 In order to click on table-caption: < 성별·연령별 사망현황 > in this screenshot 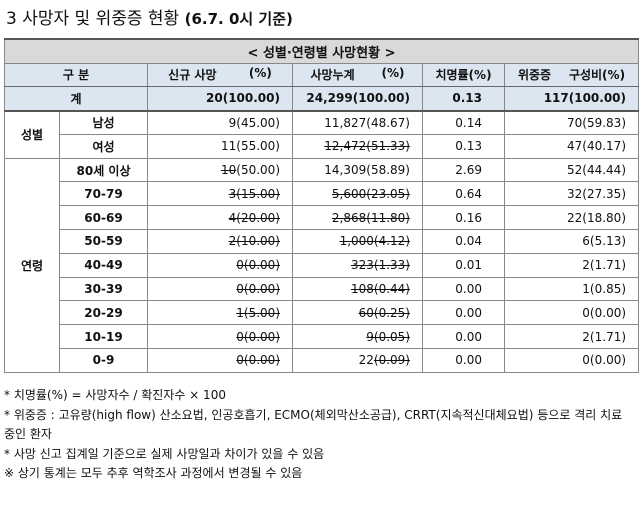, I will do `click(321, 51)`.